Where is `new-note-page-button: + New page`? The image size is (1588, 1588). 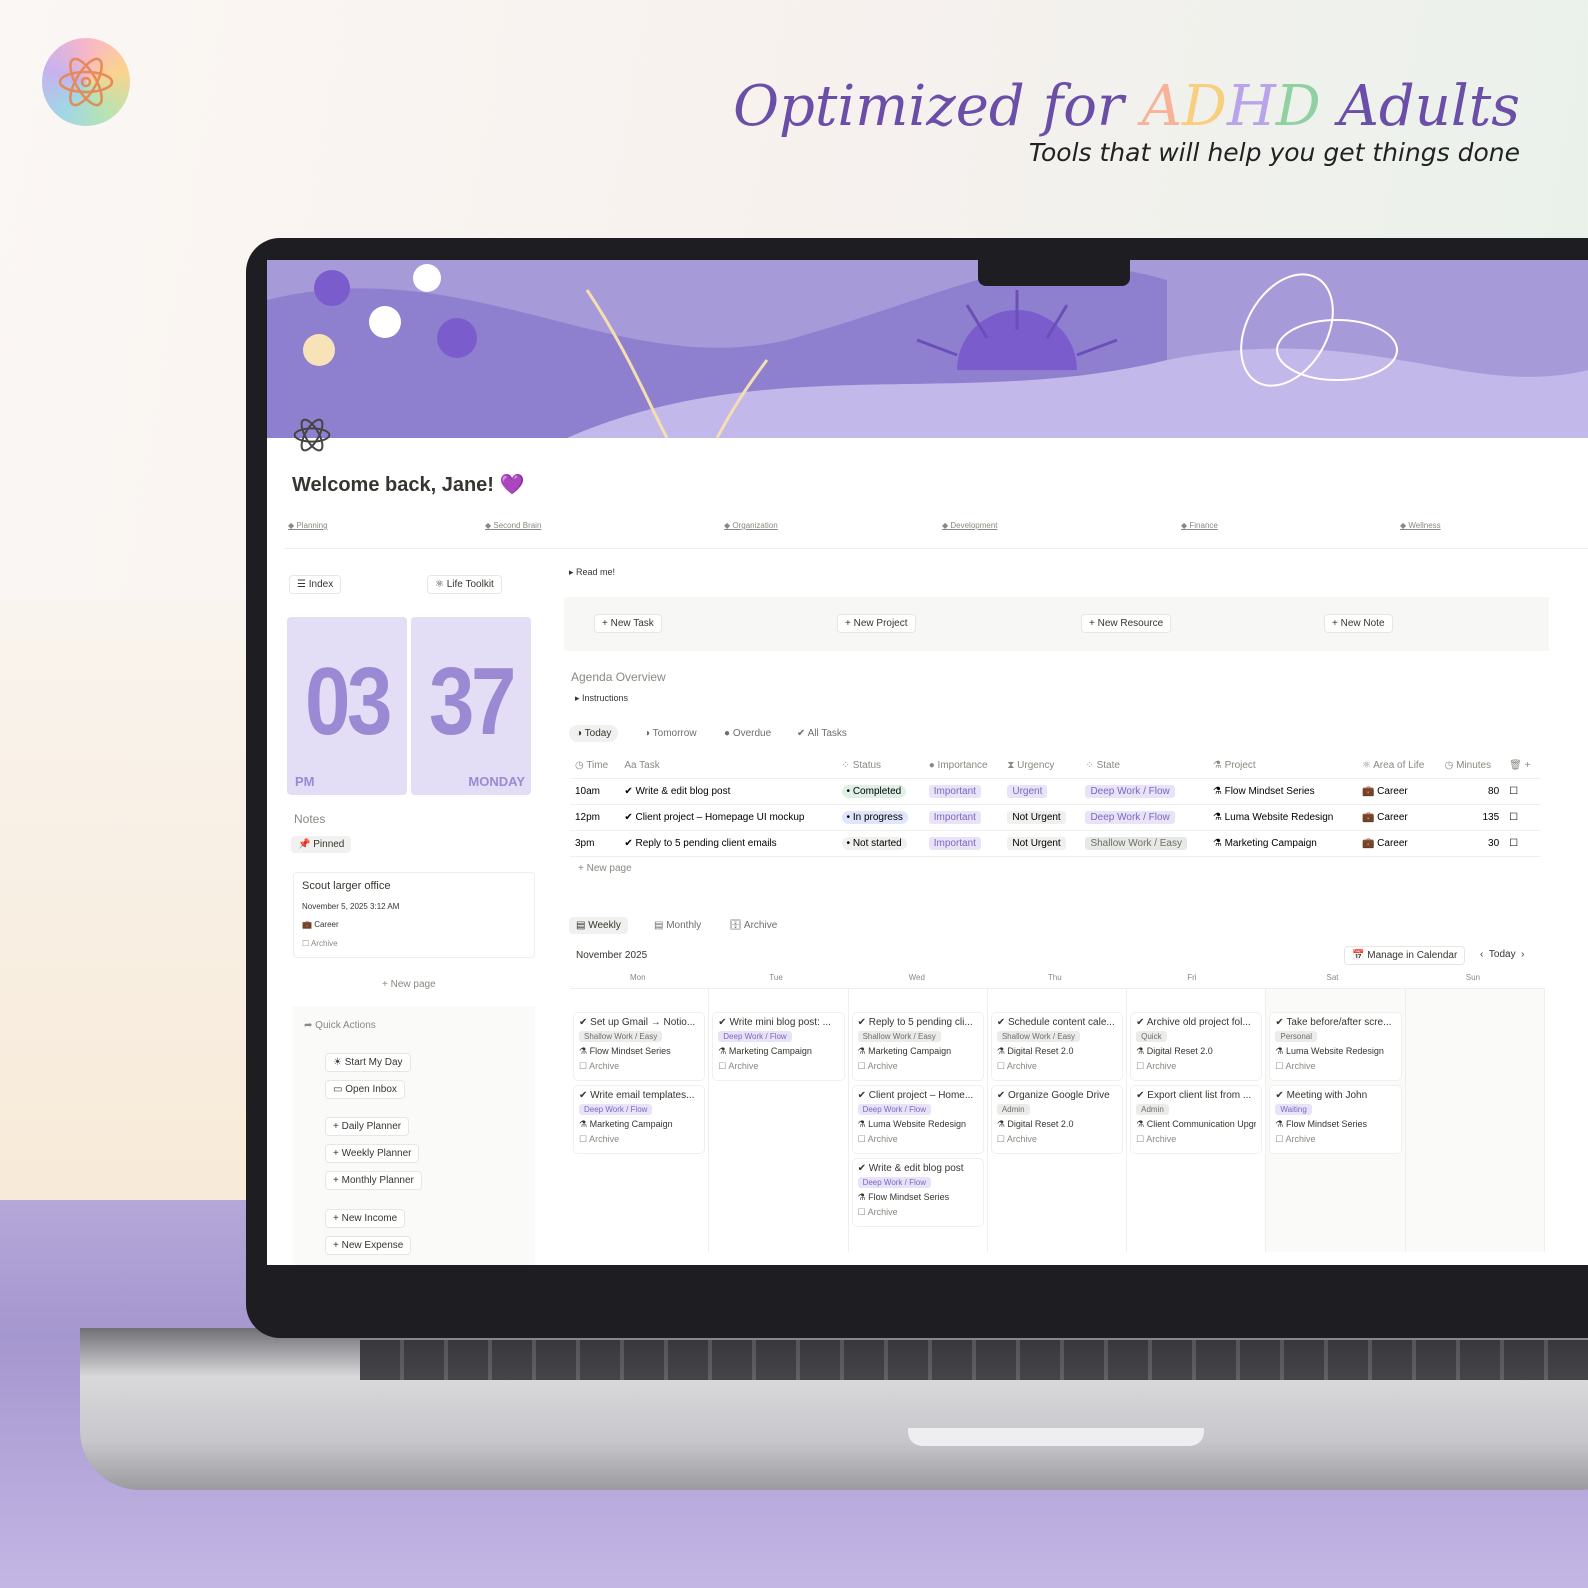
new-note-page-button: + New page is located at coordinates (409, 984).